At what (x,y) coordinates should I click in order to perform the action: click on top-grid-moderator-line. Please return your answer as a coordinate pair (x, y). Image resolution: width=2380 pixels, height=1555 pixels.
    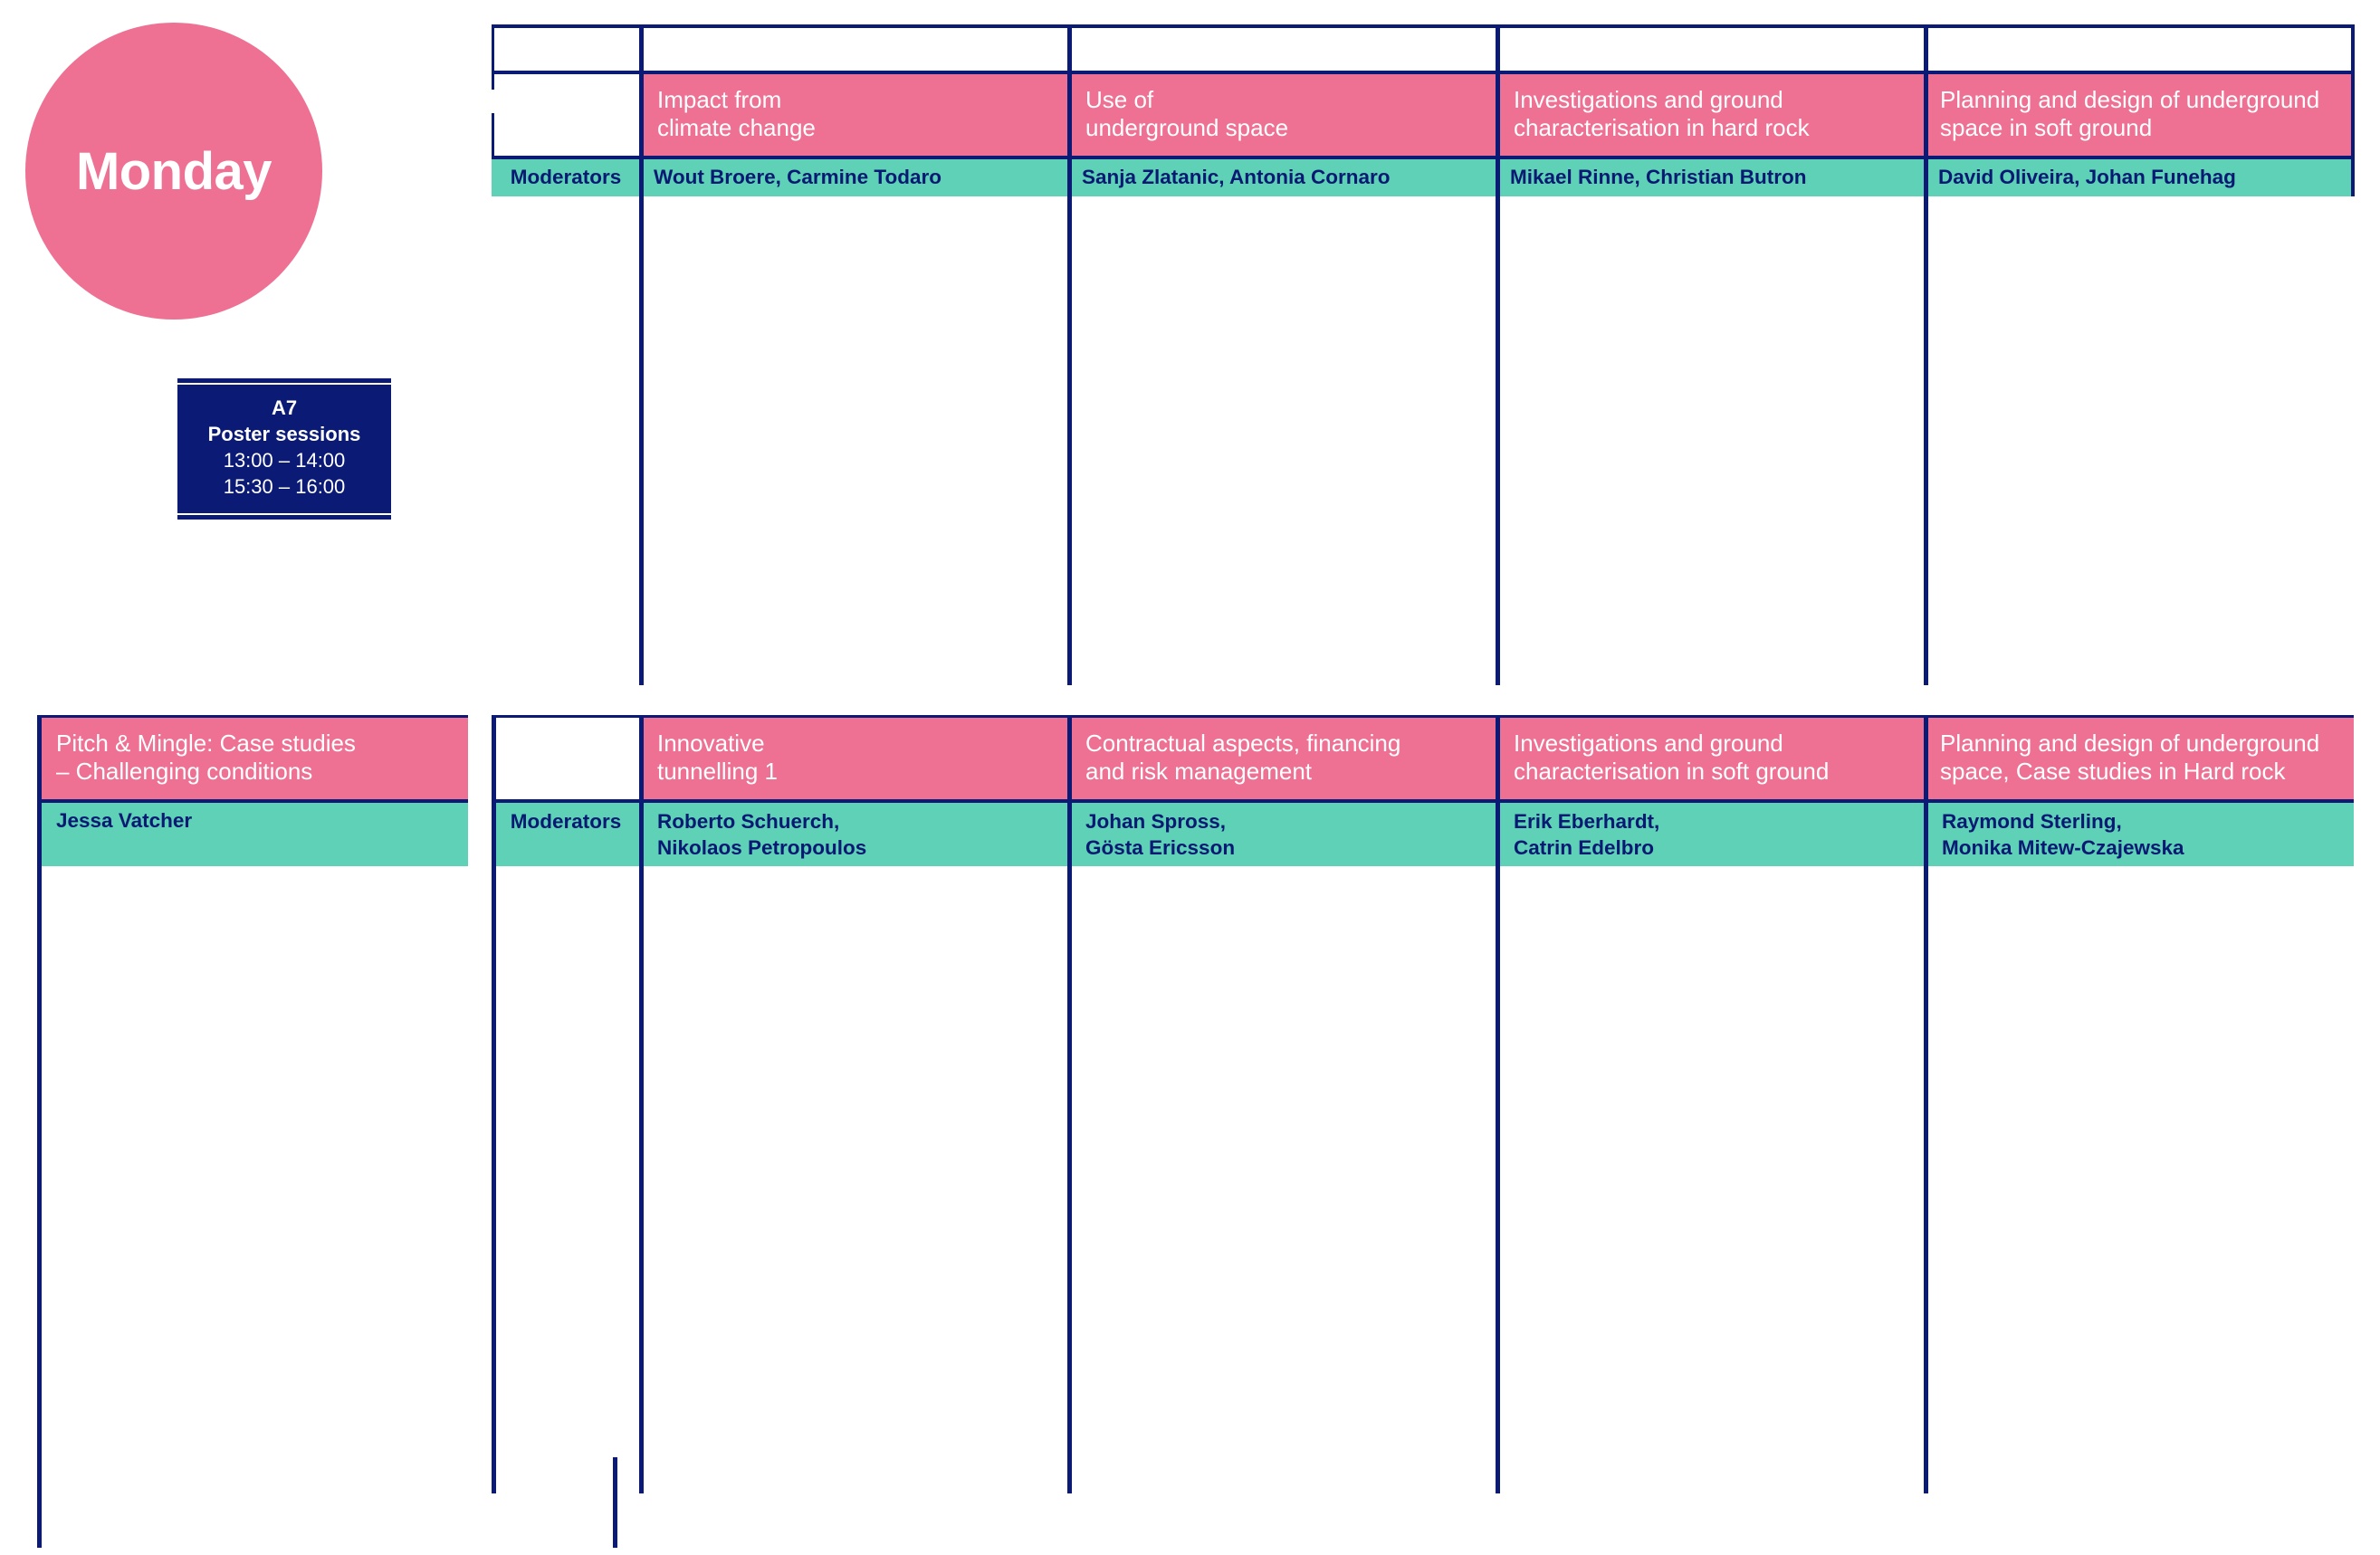
    Looking at the image, I should click on (1423, 157).